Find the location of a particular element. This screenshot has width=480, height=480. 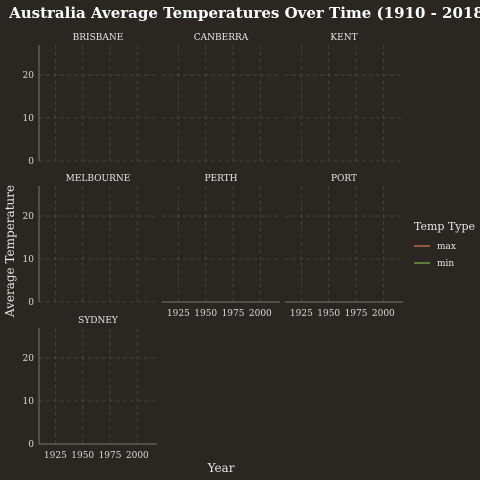

legend-item-label: min is located at coordinates (445, 264).